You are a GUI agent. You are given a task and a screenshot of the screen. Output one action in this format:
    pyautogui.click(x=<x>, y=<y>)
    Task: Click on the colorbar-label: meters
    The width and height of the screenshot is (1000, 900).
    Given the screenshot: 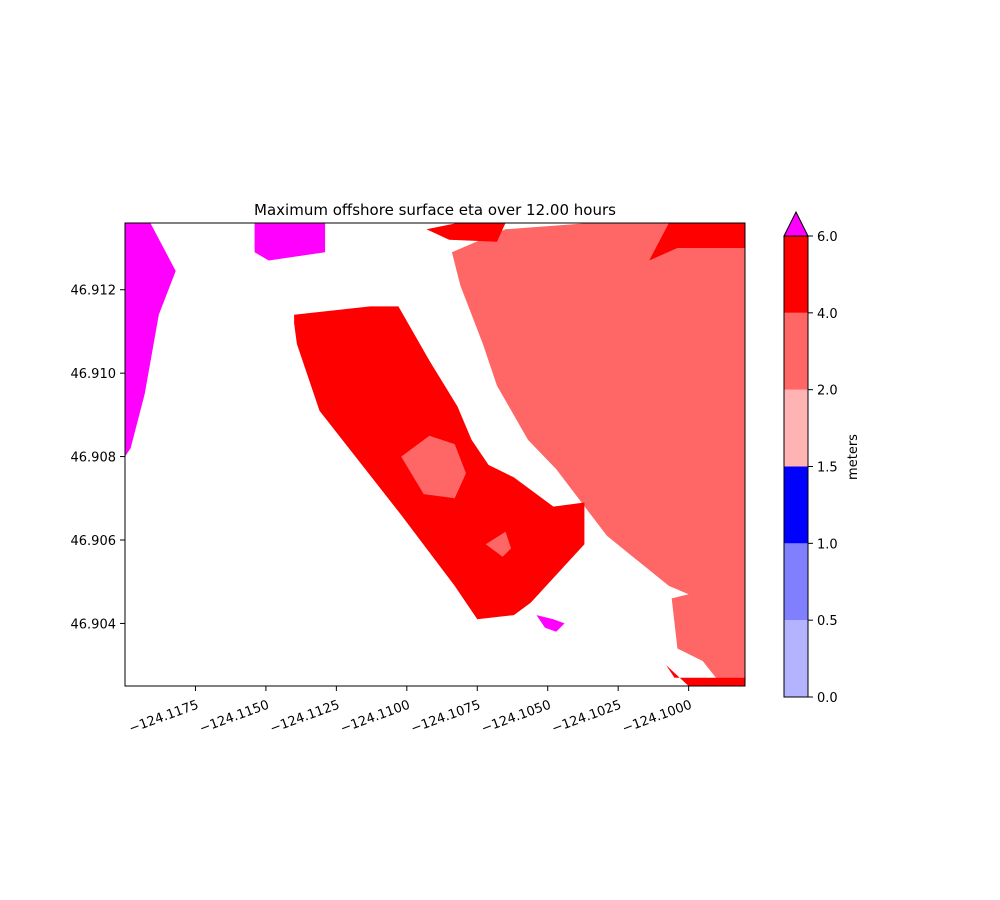 What is the action you would take?
    pyautogui.click(x=853, y=457)
    